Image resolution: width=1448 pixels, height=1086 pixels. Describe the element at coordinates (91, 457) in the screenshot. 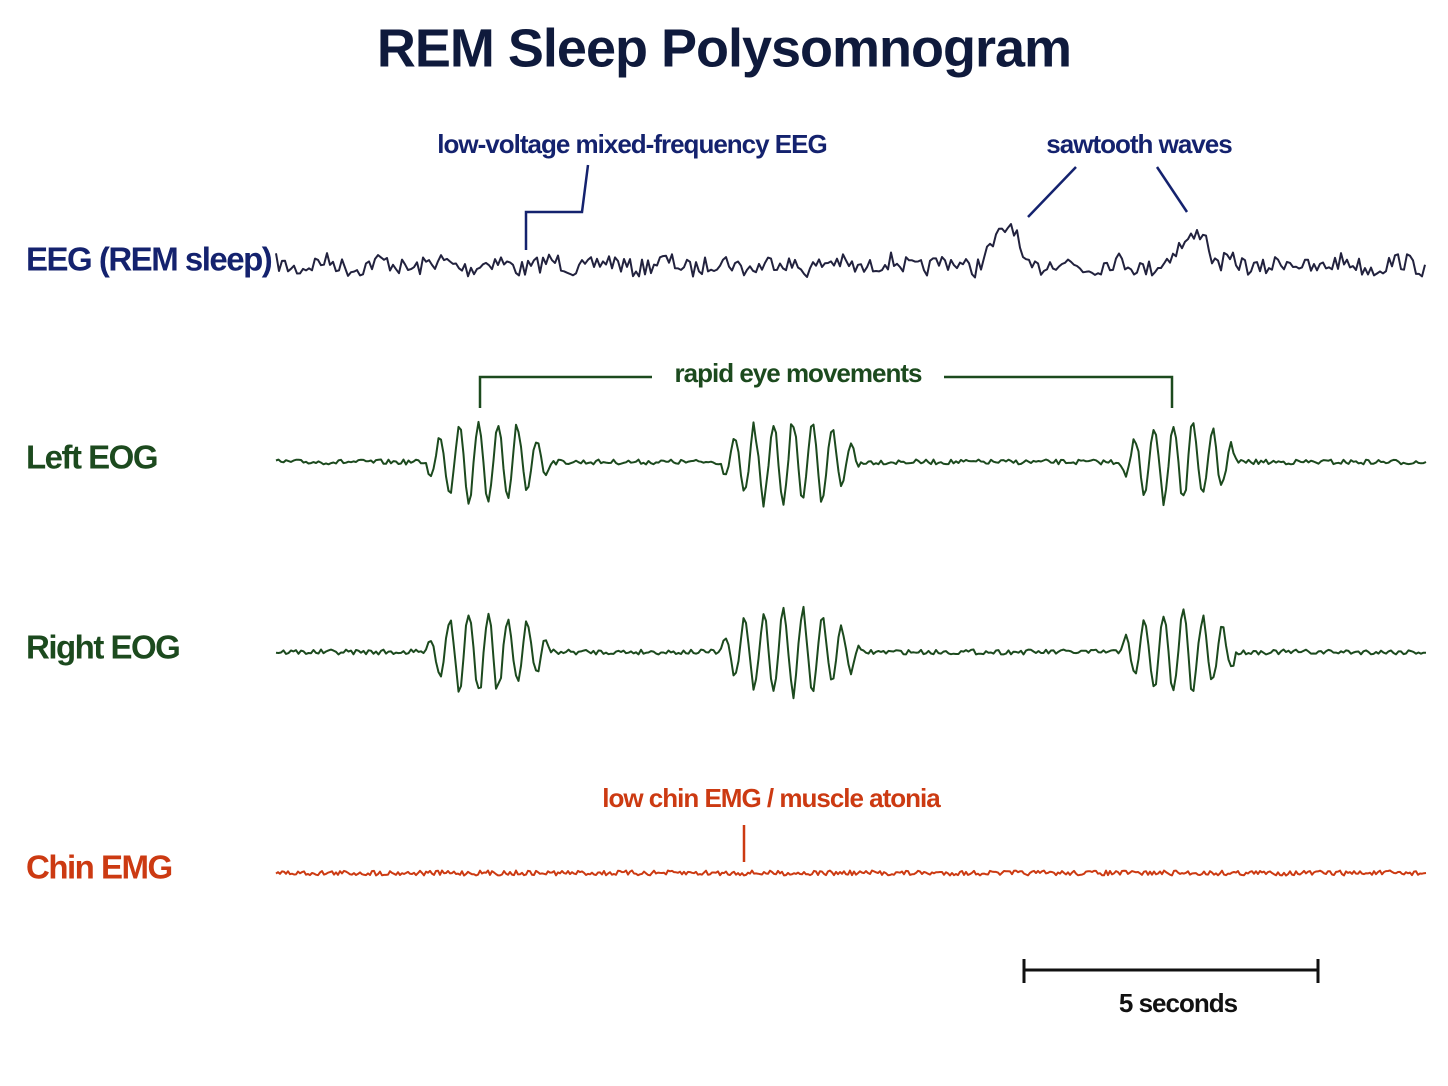

I see `channel-label: Left EOG` at that location.